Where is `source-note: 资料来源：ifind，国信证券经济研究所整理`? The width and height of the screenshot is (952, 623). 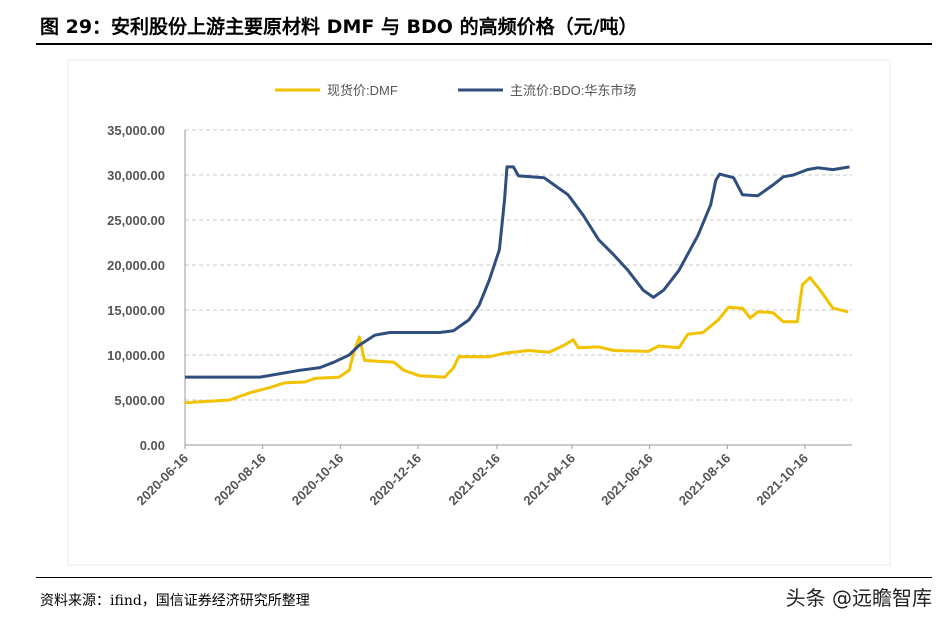
source-note: 资料来源：ifind，国信证券经济研究所整理 is located at coordinates (175, 601).